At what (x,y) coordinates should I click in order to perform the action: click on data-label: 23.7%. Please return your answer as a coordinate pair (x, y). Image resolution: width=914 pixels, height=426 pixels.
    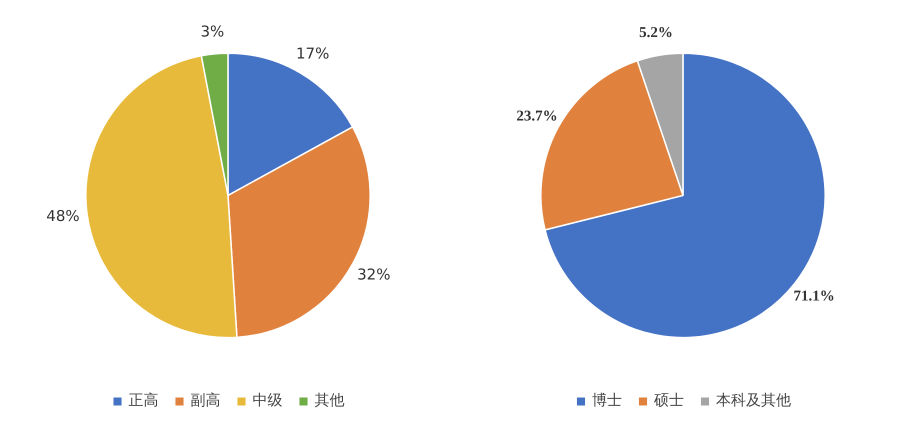
    Looking at the image, I should click on (537, 116).